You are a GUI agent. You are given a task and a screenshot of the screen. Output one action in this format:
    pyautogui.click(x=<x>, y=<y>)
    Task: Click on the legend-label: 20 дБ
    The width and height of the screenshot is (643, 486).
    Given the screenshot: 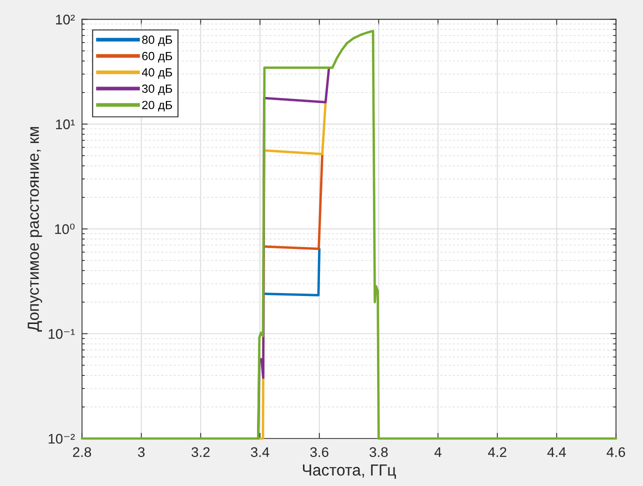 What is the action you would take?
    pyautogui.click(x=157, y=106)
    